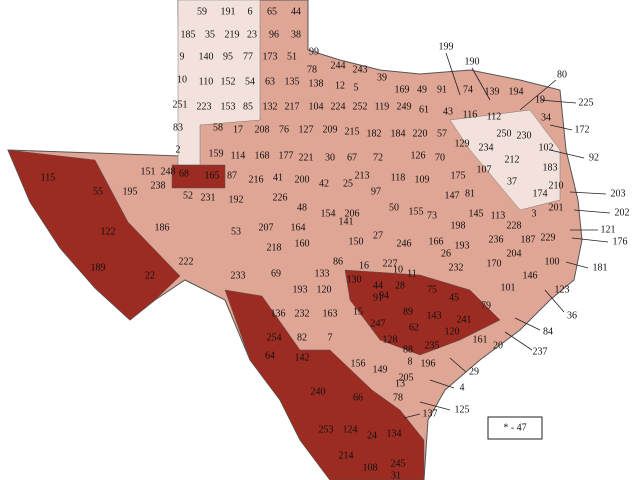 The height and width of the screenshot is (480, 640). Describe the element at coordinates (372, 435) in the screenshot. I see `county-label: 24` at that location.